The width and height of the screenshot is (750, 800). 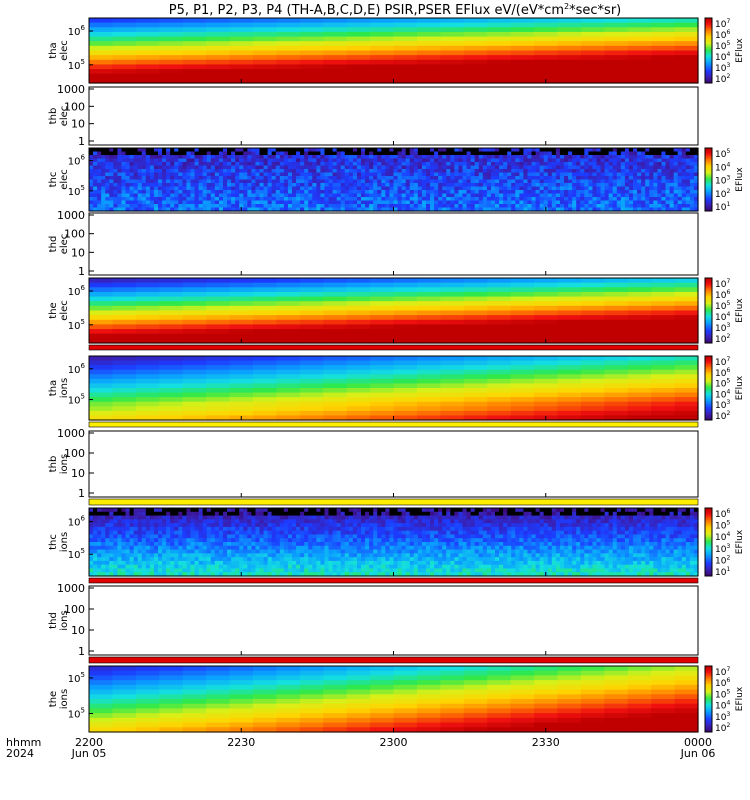 I want to click on y-tick-label: 1000, so click(x=71, y=215).